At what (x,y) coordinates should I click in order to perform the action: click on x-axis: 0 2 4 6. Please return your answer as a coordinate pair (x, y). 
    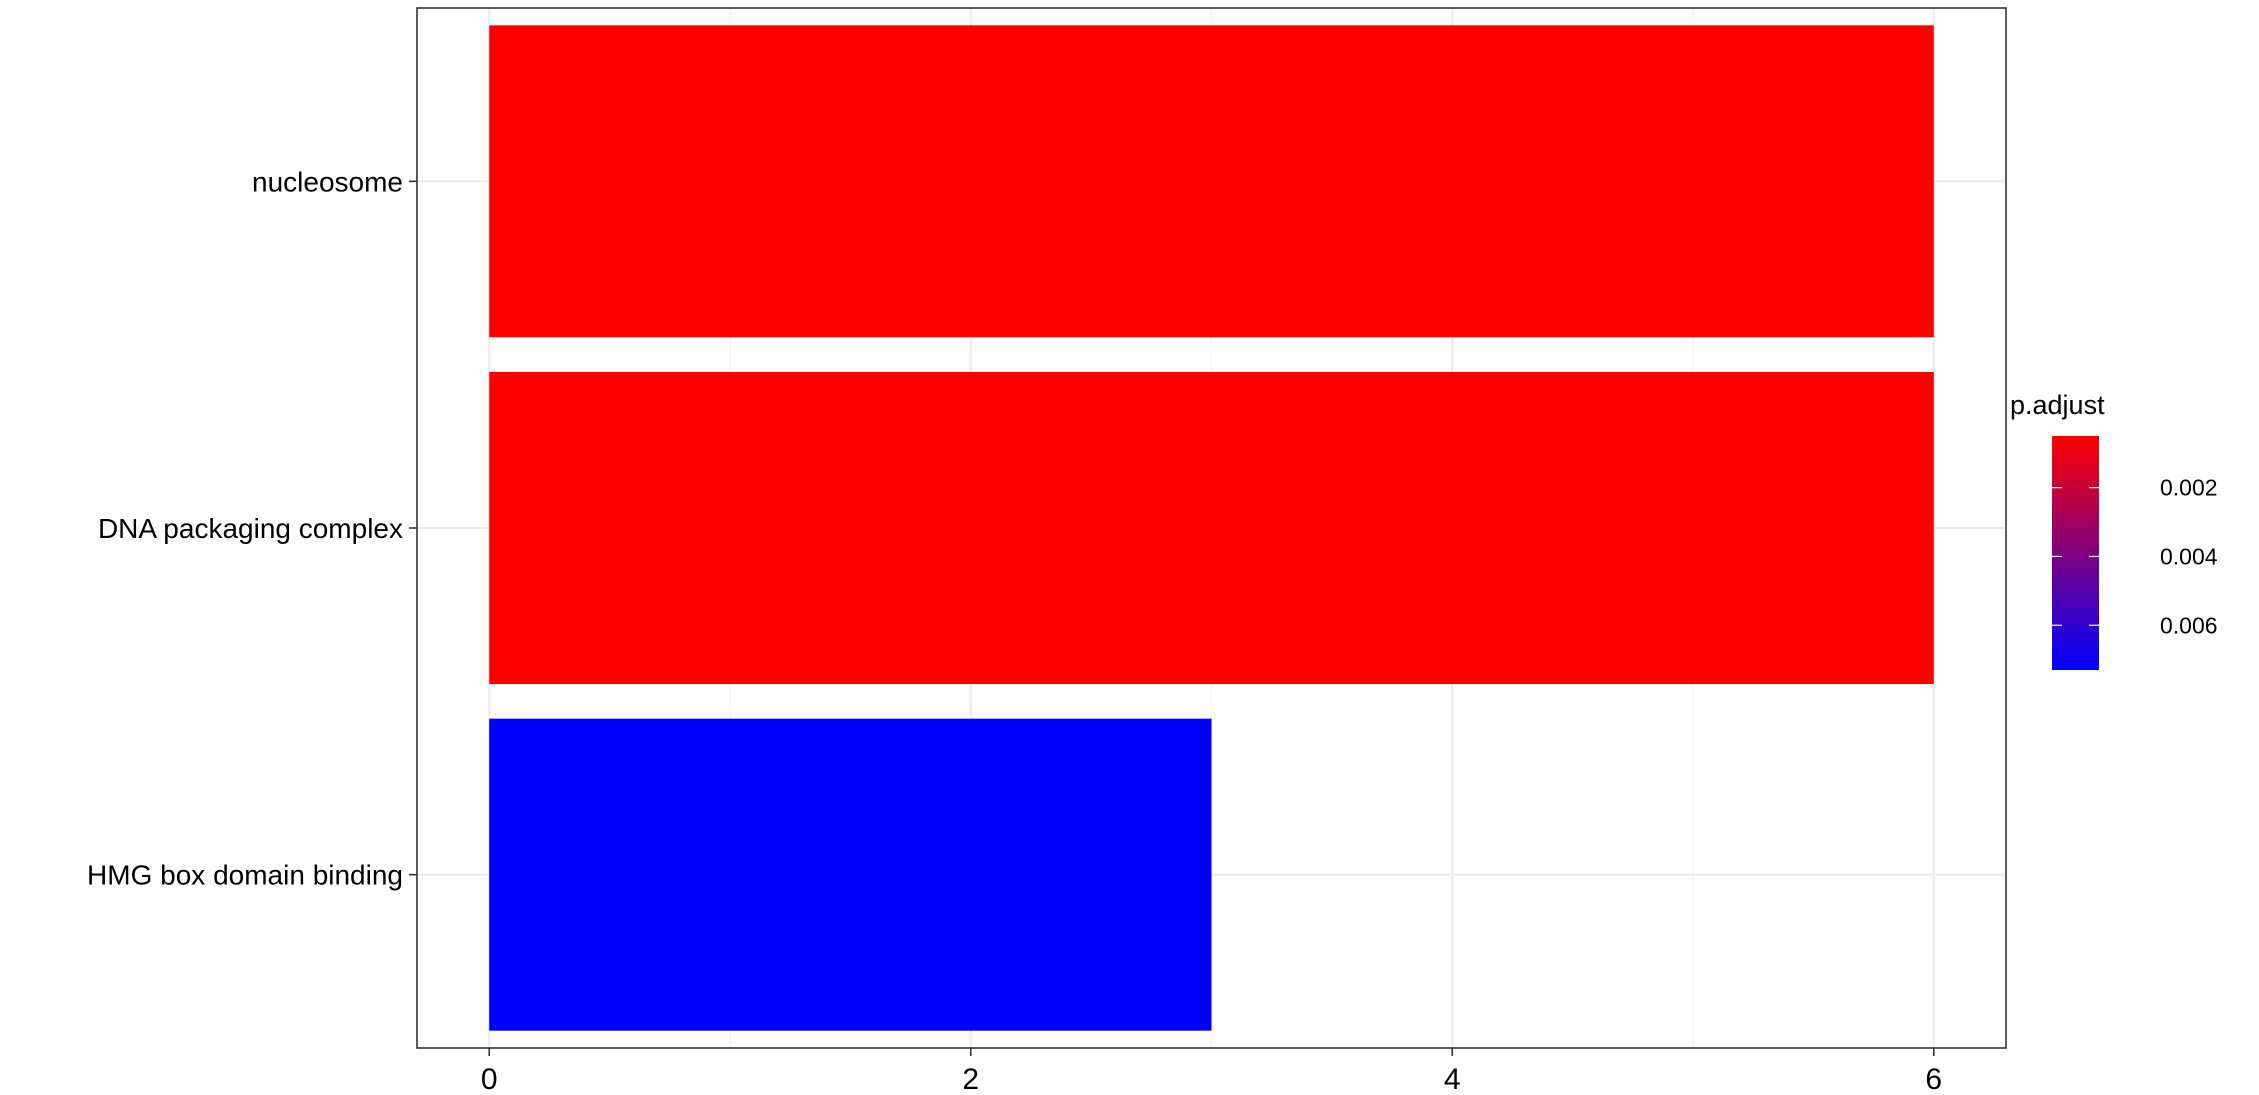
    Looking at the image, I should click on (1211, 1071).